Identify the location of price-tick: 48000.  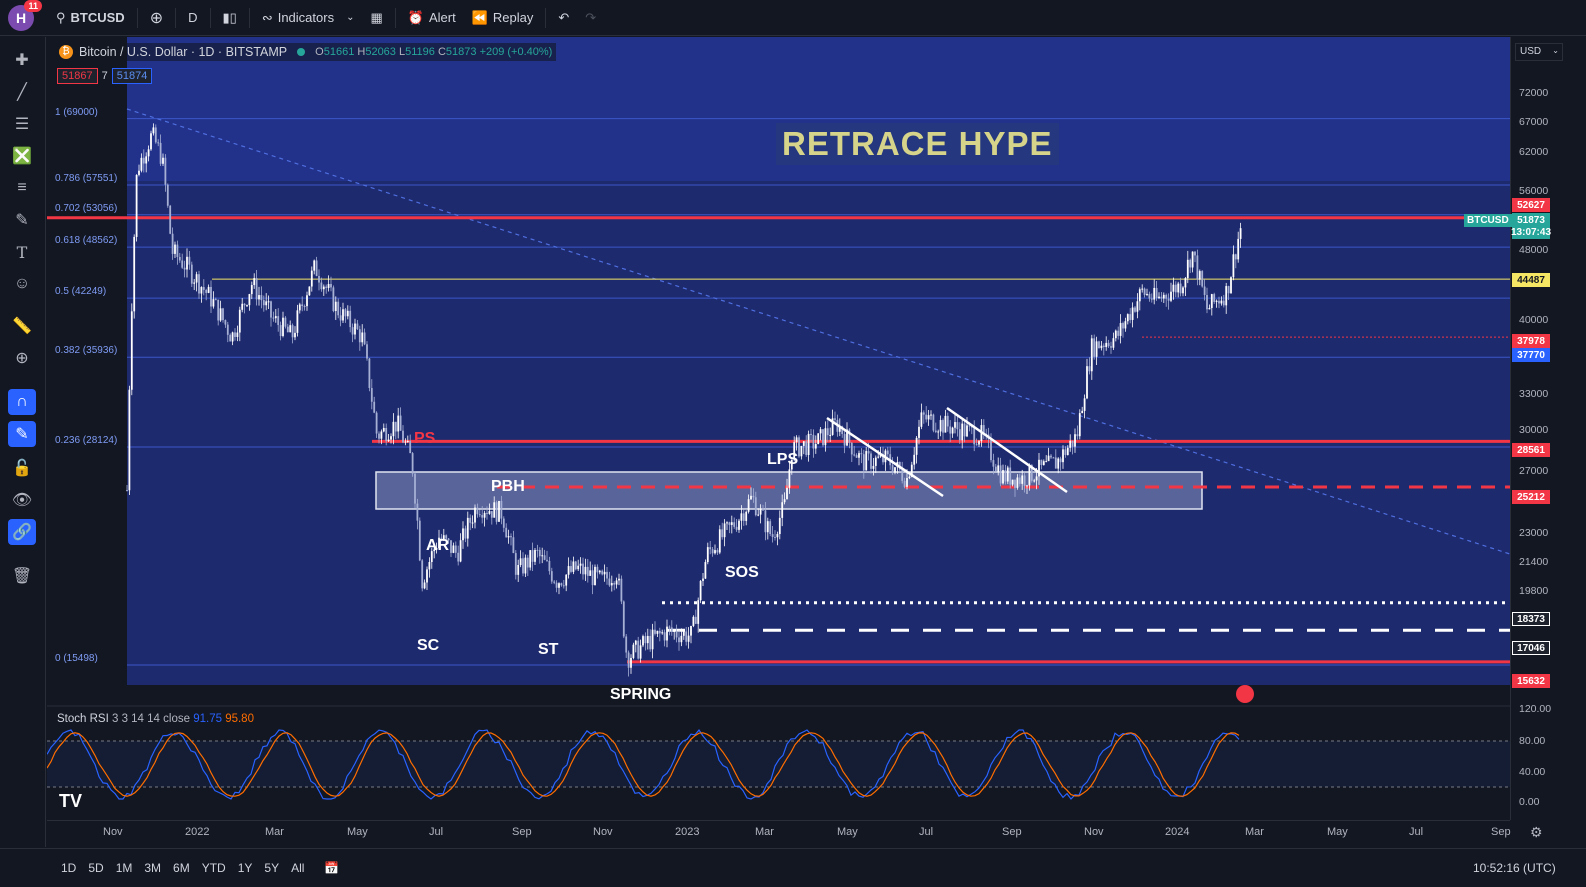
(1534, 250).